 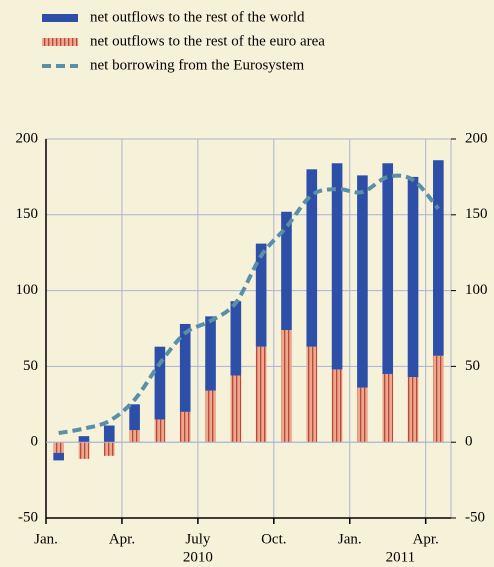 I want to click on y2-tick-label: 0, so click(x=469, y=442).